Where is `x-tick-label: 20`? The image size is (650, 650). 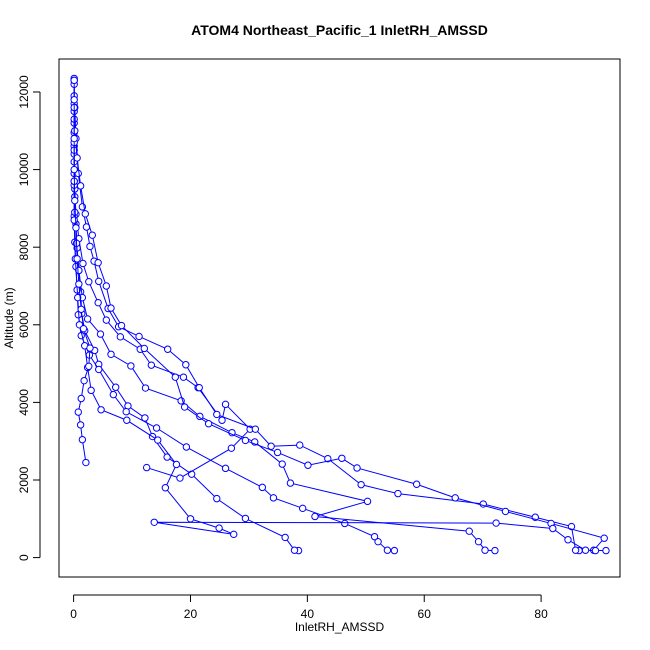
x-tick-label: 20 is located at coordinates (191, 614).